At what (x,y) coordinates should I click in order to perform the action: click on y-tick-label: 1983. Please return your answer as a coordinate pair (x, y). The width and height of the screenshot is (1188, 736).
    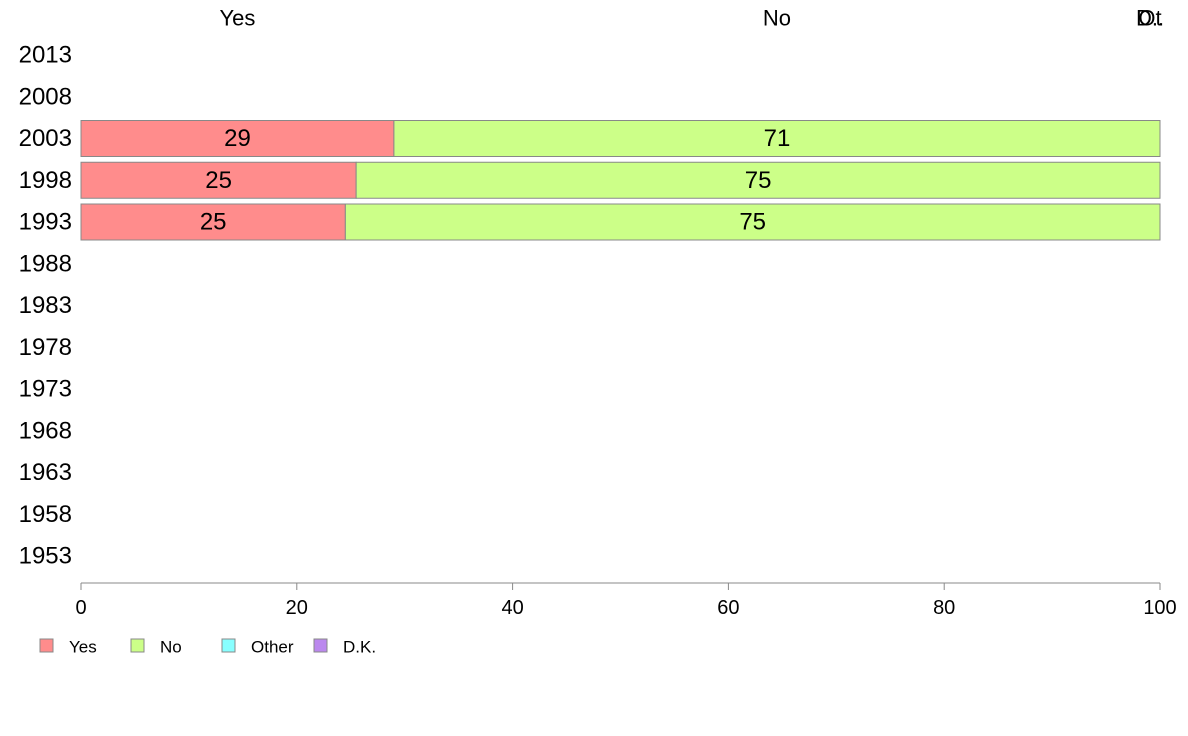
    Looking at the image, I should click on (45, 305).